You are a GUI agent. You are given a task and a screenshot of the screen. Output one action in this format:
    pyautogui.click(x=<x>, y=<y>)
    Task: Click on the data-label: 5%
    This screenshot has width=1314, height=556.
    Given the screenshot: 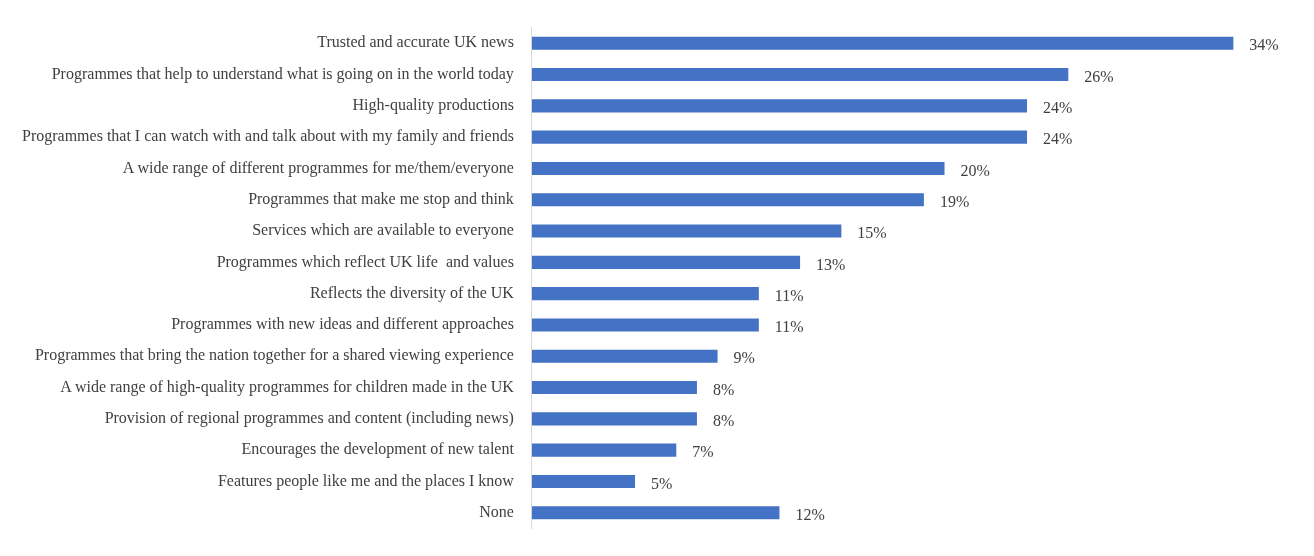 What is the action you would take?
    pyautogui.click(x=662, y=483)
    